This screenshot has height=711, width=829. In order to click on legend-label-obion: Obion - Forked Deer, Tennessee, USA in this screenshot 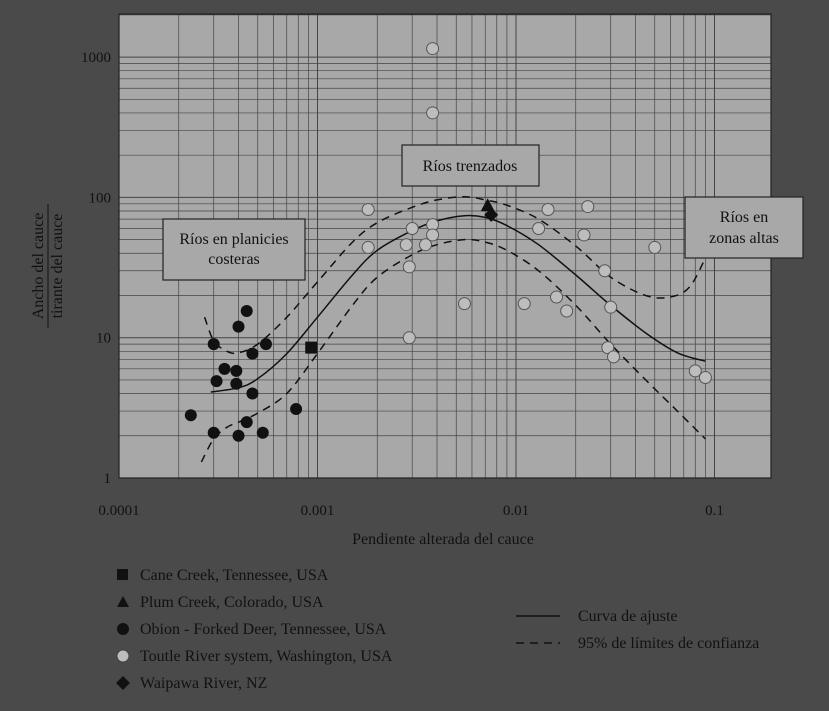, I will do `click(263, 629)`.